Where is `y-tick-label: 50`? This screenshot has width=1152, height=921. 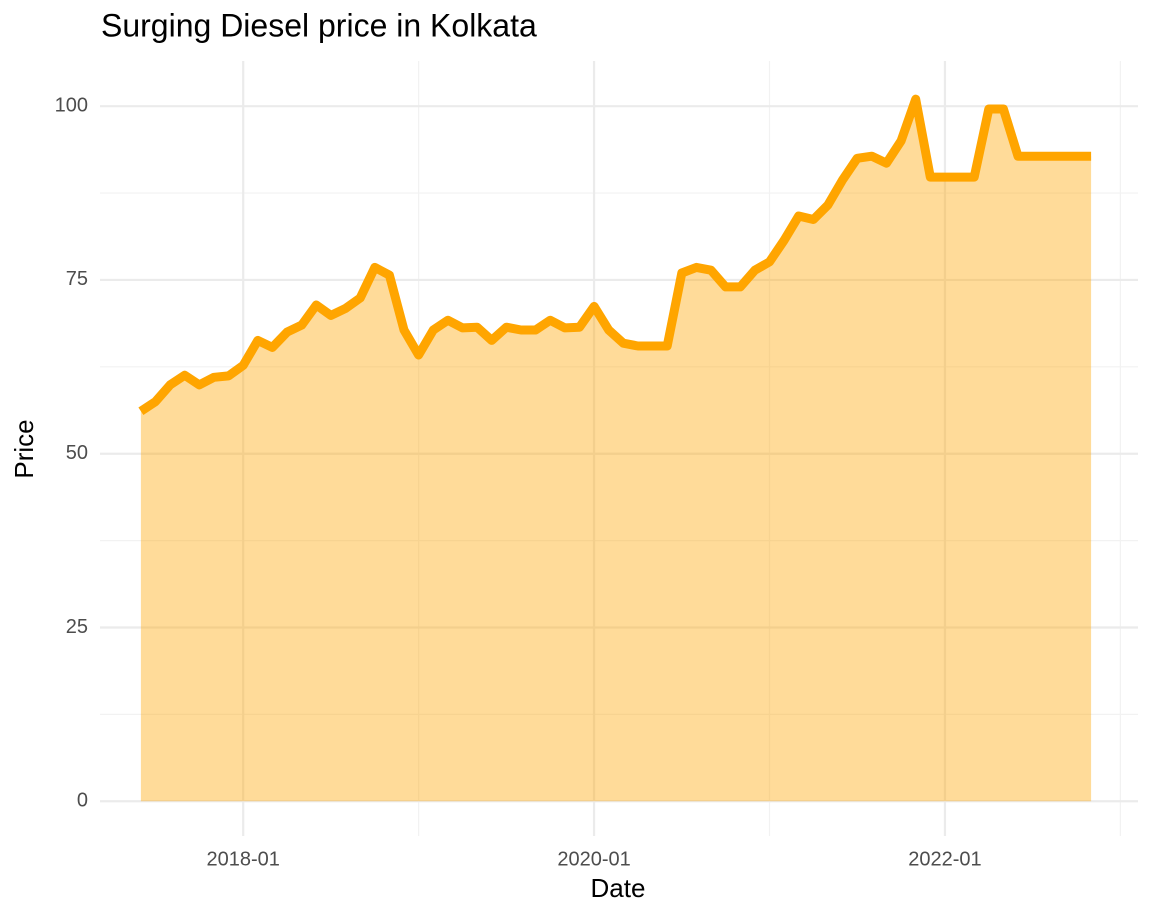
y-tick-label: 50 is located at coordinates (77, 453).